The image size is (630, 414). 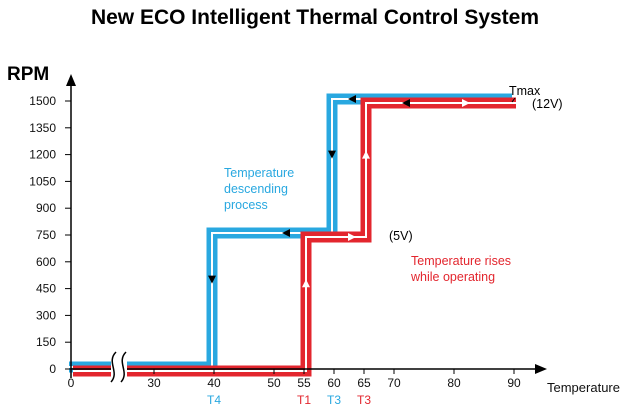 What do you see at coordinates (364, 383) in the screenshot?
I see `x-tick-label: 65` at bounding box center [364, 383].